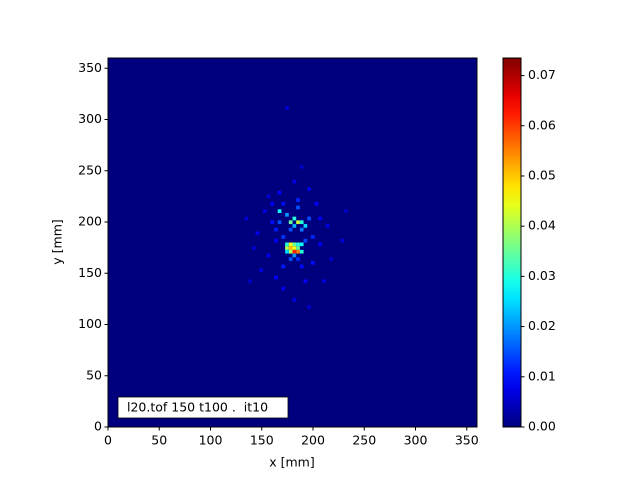 This screenshot has height=480, width=640. What do you see at coordinates (90, 272) in the screenshot?
I see `y-tick-label: 150` at bounding box center [90, 272].